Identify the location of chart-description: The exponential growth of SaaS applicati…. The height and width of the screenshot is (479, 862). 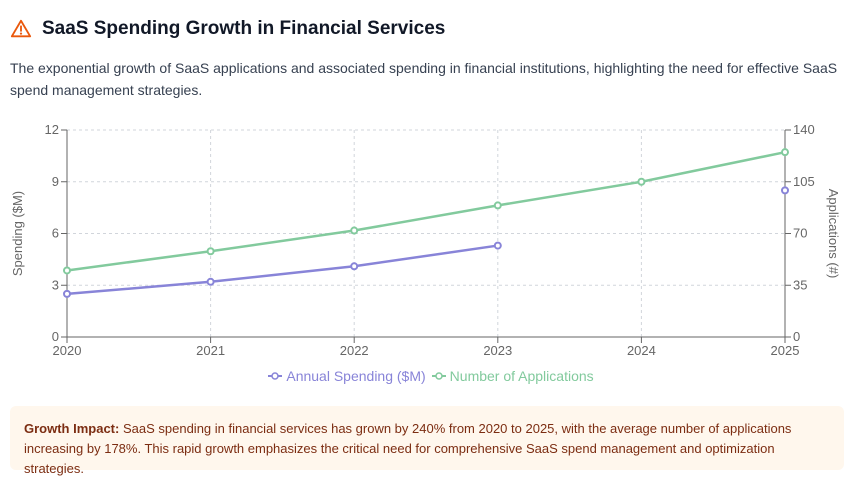
(424, 79).